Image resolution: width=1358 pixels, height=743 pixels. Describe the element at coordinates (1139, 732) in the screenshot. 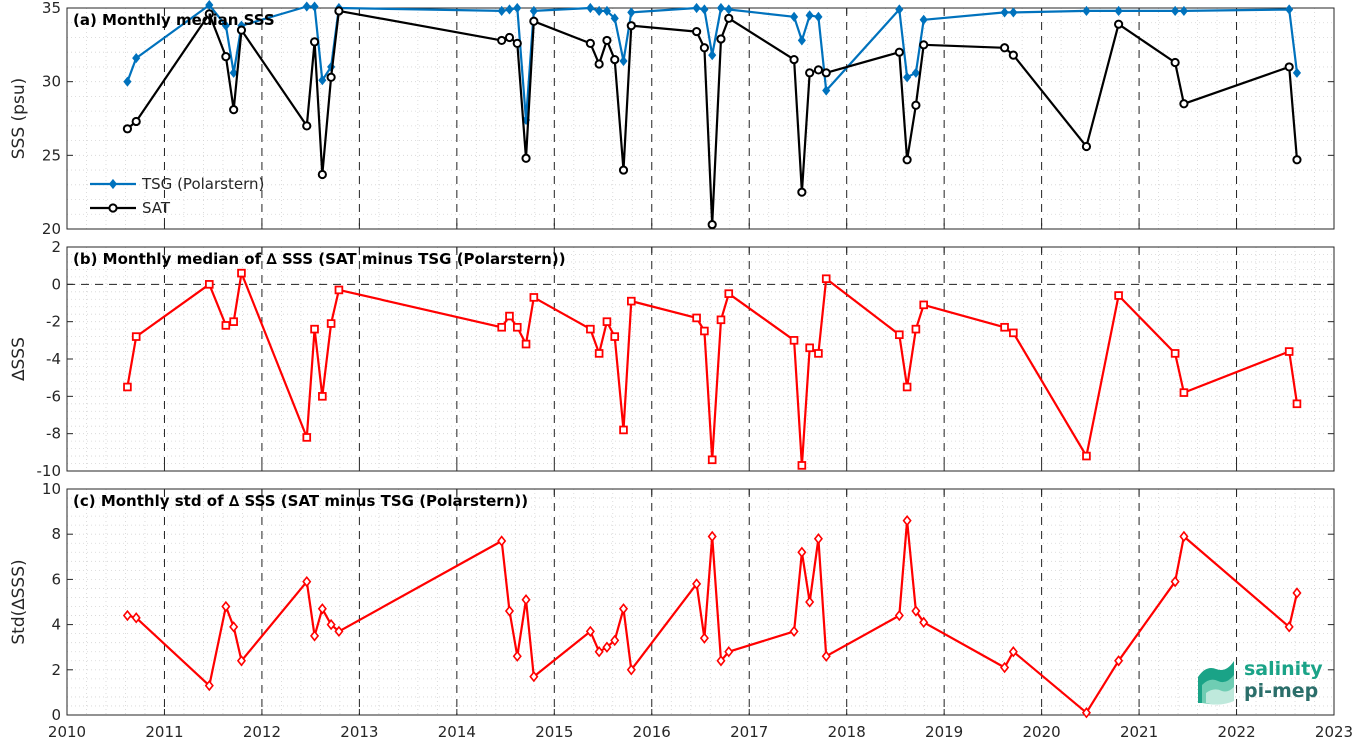

I see `x-tick-label: 2021` at that location.